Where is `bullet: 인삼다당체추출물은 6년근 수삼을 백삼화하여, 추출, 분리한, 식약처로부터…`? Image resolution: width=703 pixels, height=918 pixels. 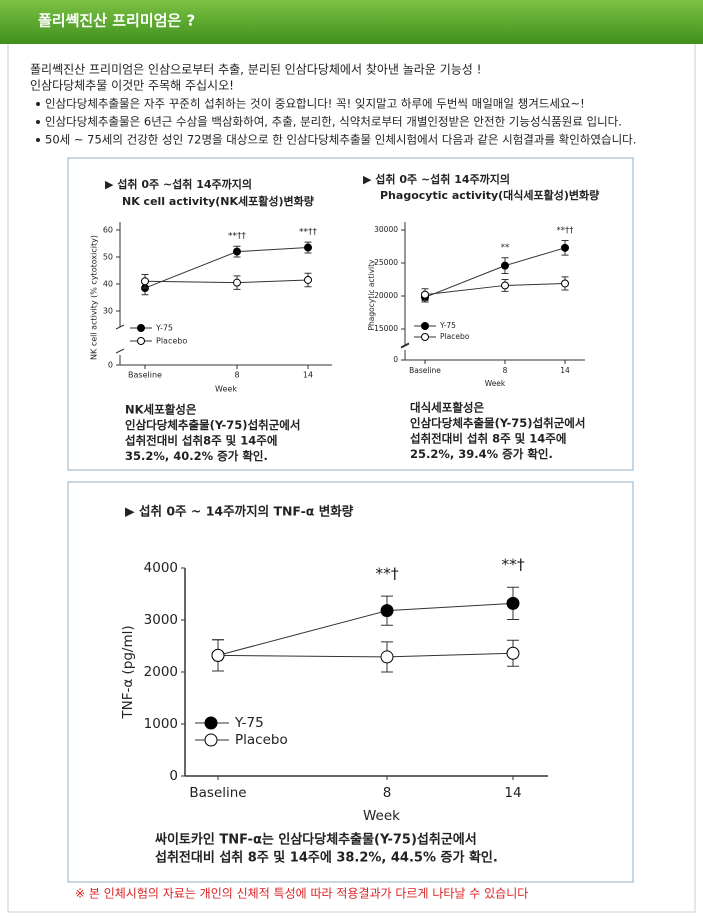
bullet: 인삼다당체추출물은 6년근 수삼을 백삼화하여, 추출, 분리한, 식약처로부터… is located at coordinates (333, 122).